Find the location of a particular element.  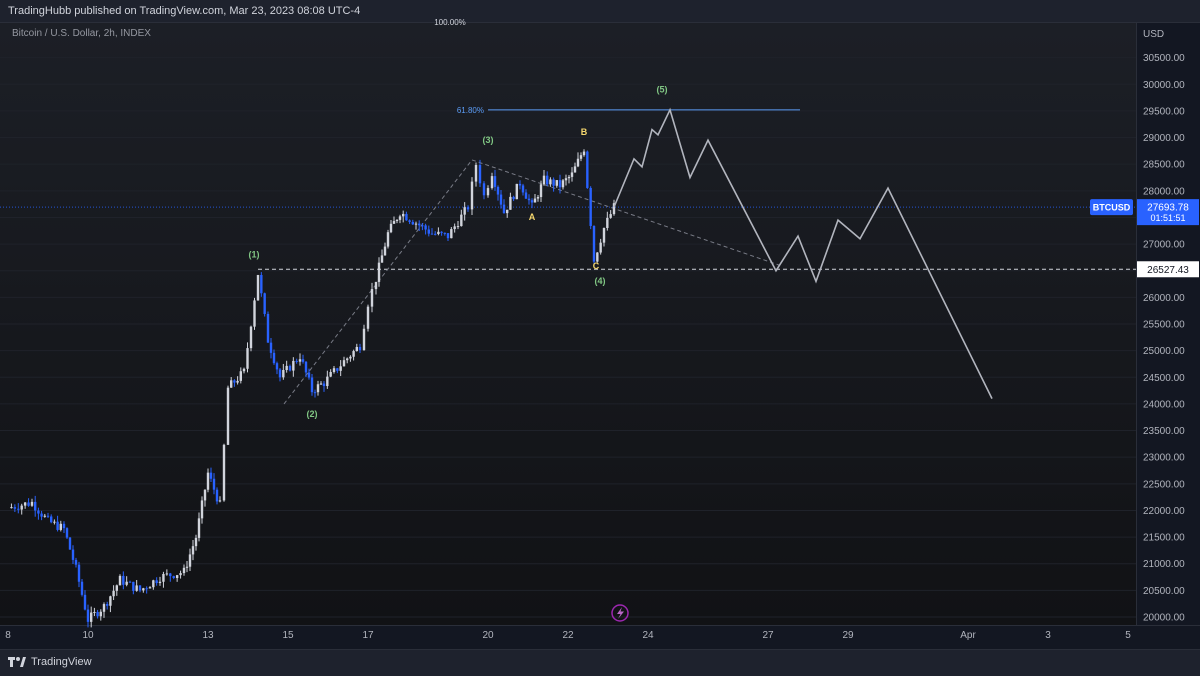

x-tick-label: 15 is located at coordinates (288, 635).